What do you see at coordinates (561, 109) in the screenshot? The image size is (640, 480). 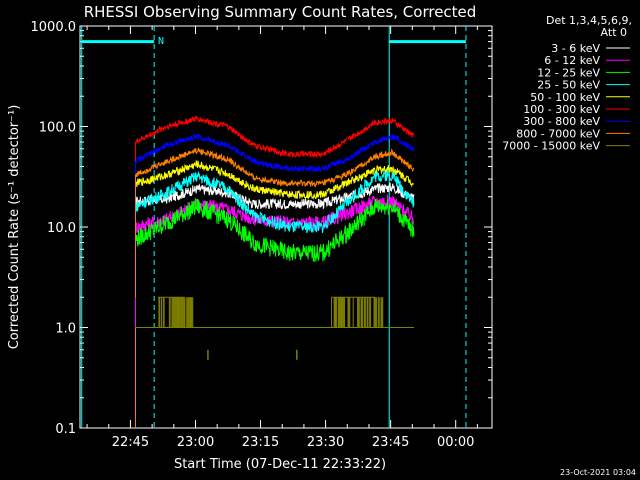 I see `legend-label: 100 - 300 keV` at bounding box center [561, 109].